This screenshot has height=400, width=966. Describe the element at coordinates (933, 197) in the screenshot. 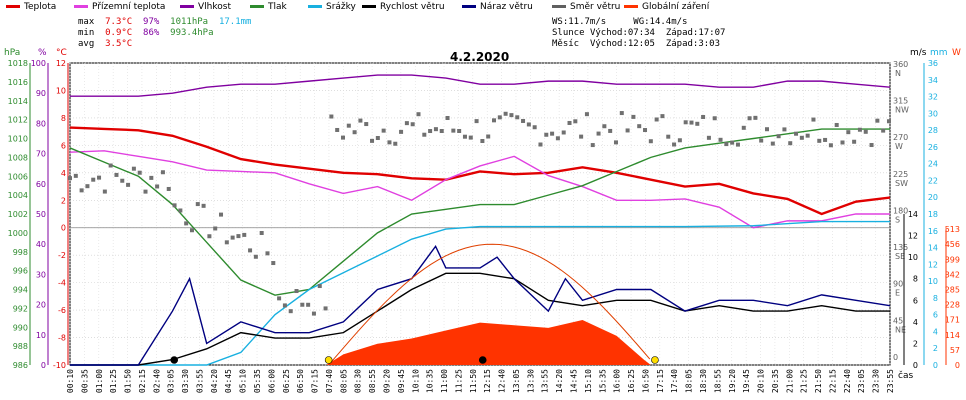

I see `y-tick-mm: 20` at that location.